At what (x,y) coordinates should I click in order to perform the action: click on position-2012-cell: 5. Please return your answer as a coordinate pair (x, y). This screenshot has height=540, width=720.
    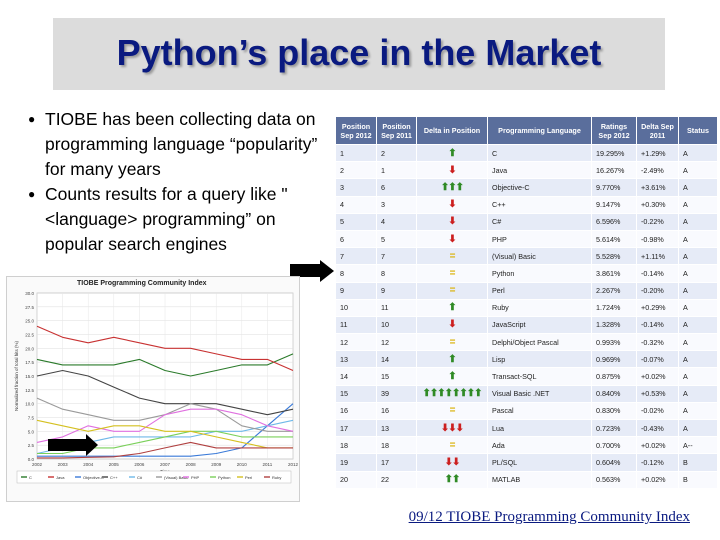
    Looking at the image, I should click on (356, 221).